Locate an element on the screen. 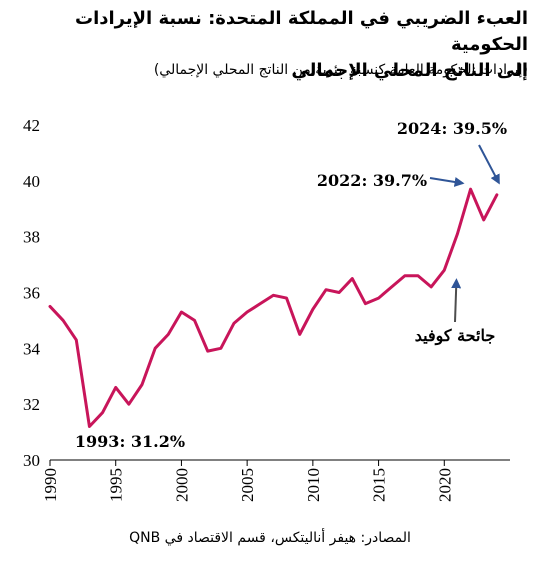  y-tick-label: 40 is located at coordinates (31, 181).